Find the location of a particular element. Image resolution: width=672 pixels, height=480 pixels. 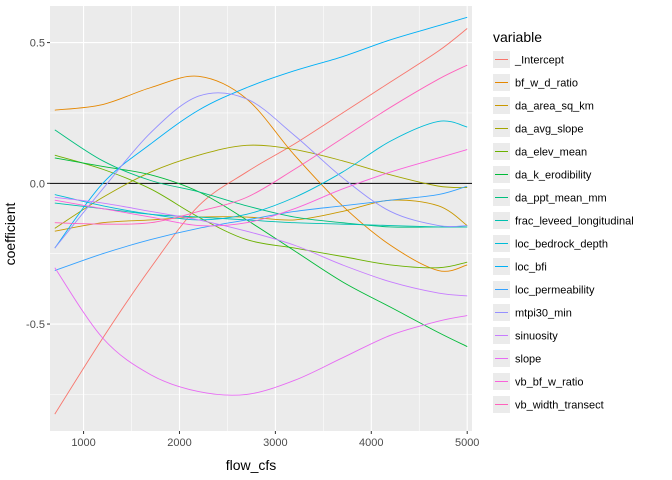

series-line-da-ppt-mean-mm is located at coordinates (261, 178).